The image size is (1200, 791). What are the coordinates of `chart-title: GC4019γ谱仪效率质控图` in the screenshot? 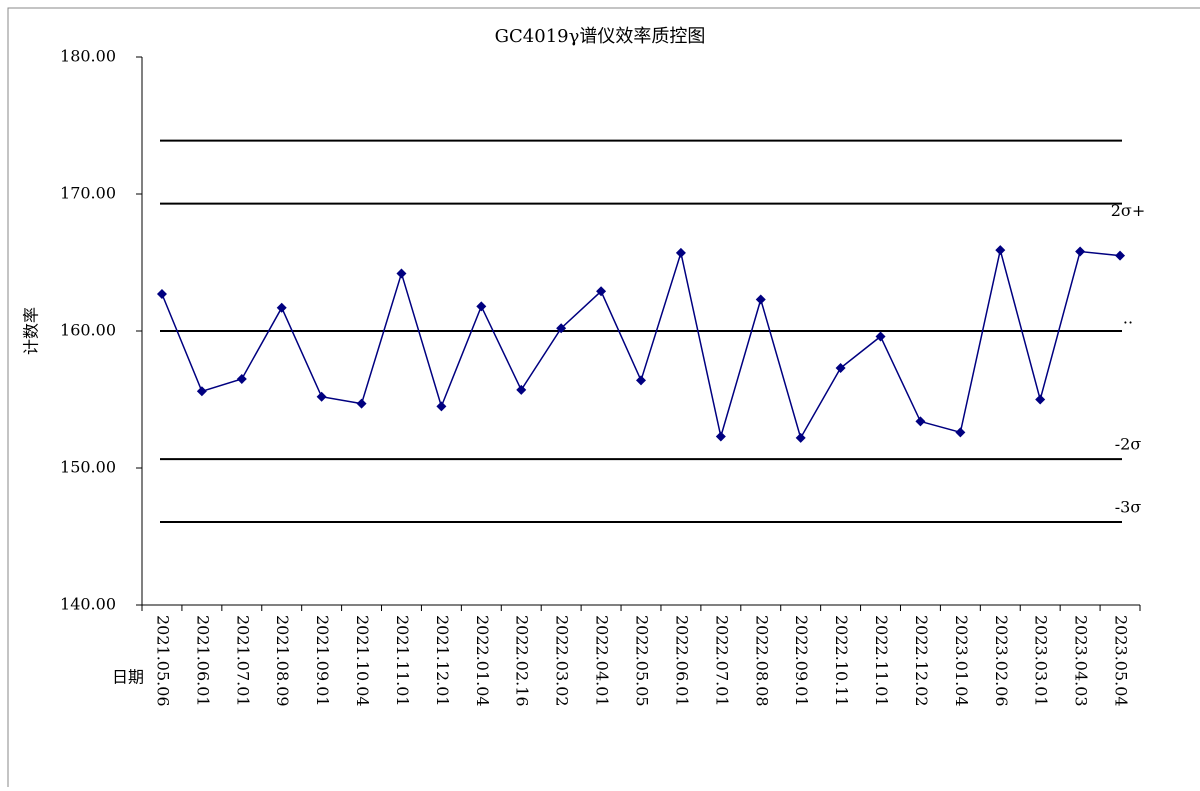 It's located at (600, 36).